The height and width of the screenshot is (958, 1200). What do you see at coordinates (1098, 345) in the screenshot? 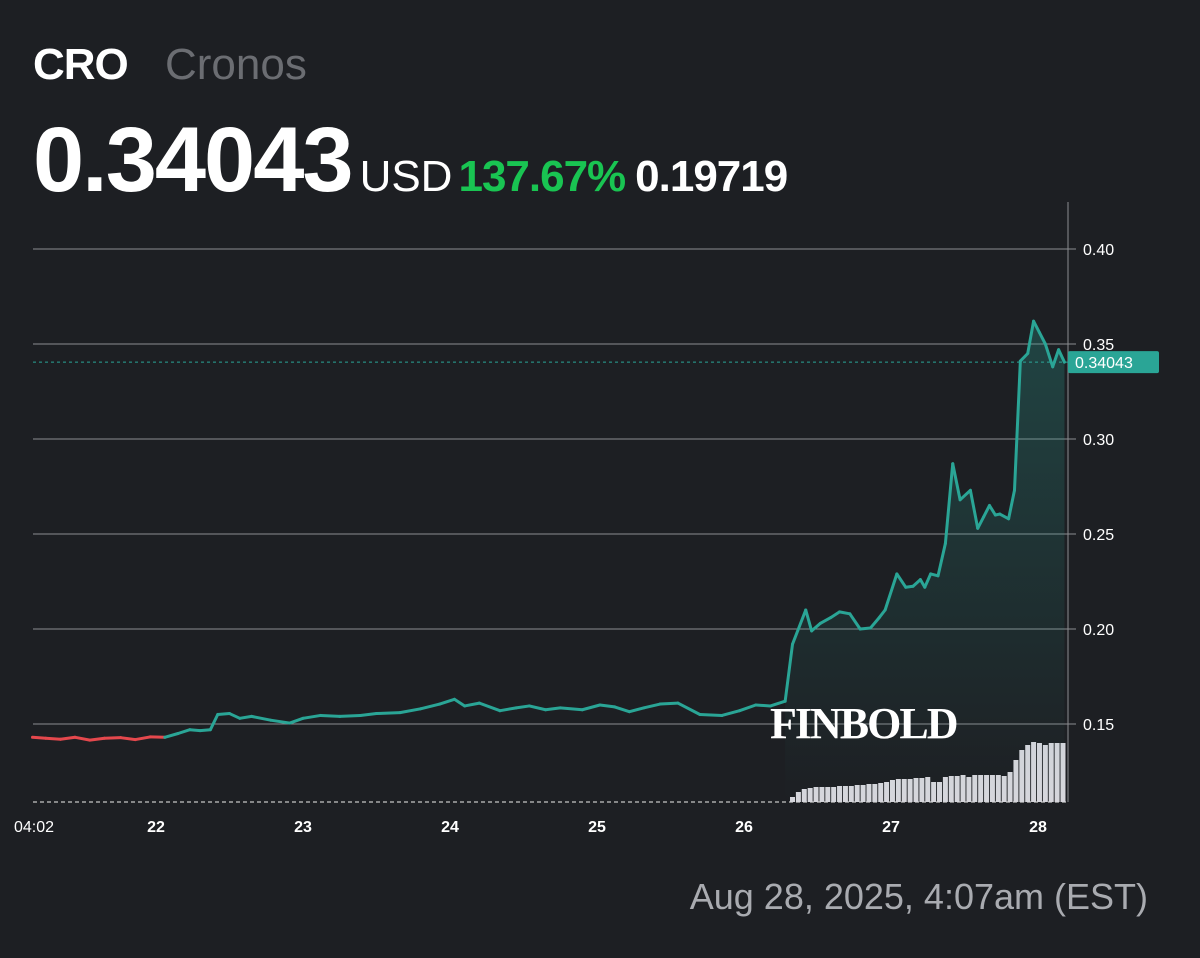
I see `y-tick-label: 0.35` at bounding box center [1098, 345].